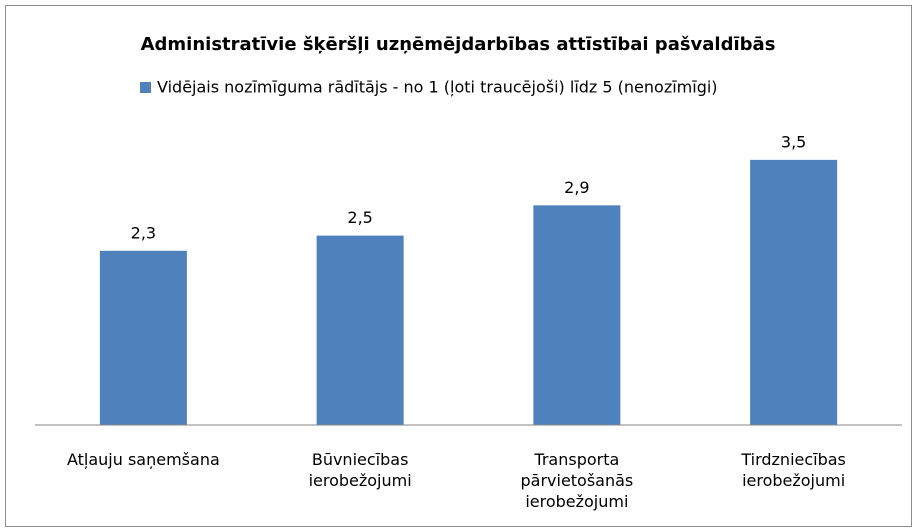 This screenshot has width=917, height=532. I want to click on x-tick-label: Atļauju saņemšana, so click(143, 459).